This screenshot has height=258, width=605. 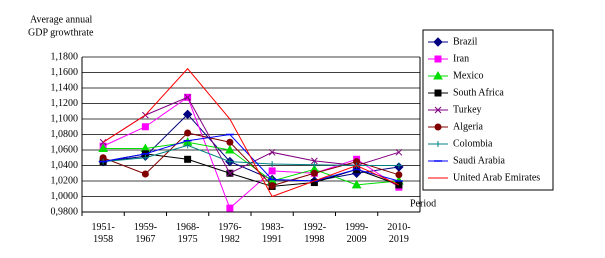 I want to click on legend-label: Turkey, so click(x=467, y=109).